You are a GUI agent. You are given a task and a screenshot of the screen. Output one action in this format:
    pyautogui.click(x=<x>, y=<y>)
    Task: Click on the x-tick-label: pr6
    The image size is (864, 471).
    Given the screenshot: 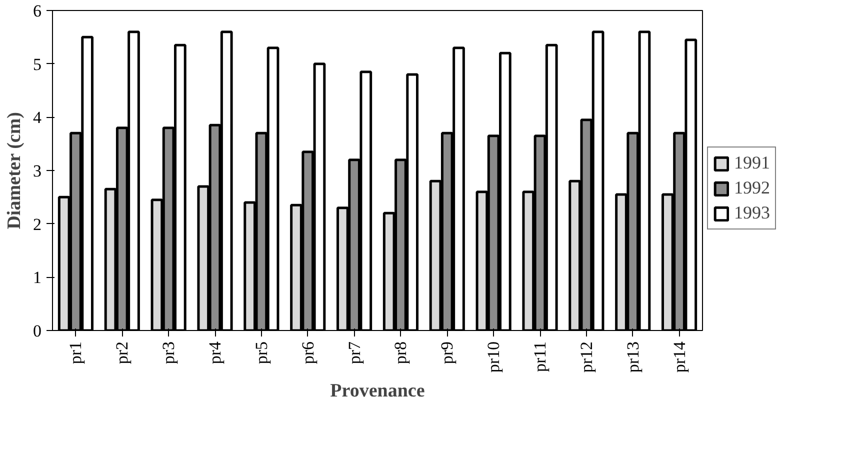 What is the action you would take?
    pyautogui.click(x=308, y=352)
    